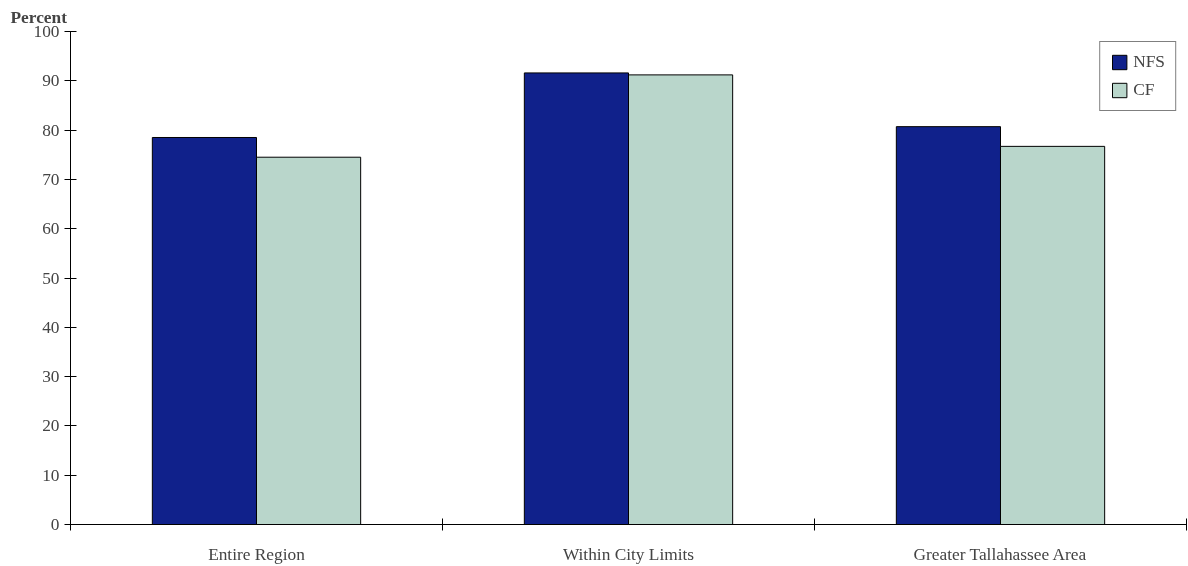 The width and height of the screenshot is (1188, 566). I want to click on y-tick-label: 50, so click(51, 278).